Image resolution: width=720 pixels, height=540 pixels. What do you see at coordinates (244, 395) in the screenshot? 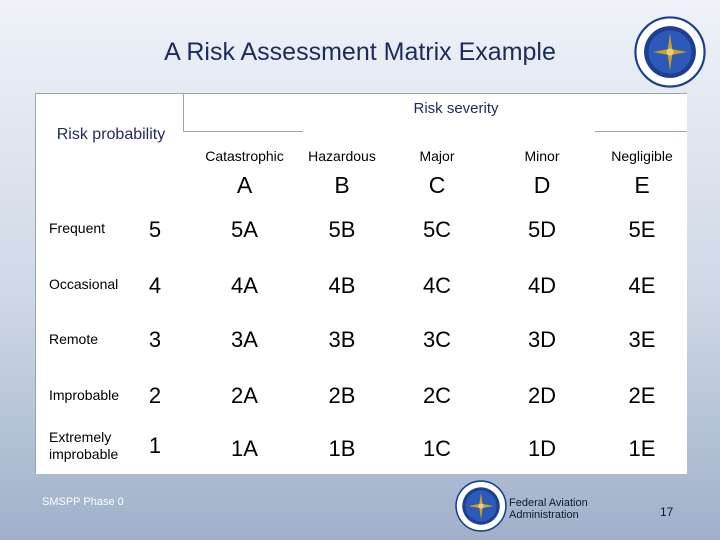
I see `matrix-cell: 2A` at bounding box center [244, 395].